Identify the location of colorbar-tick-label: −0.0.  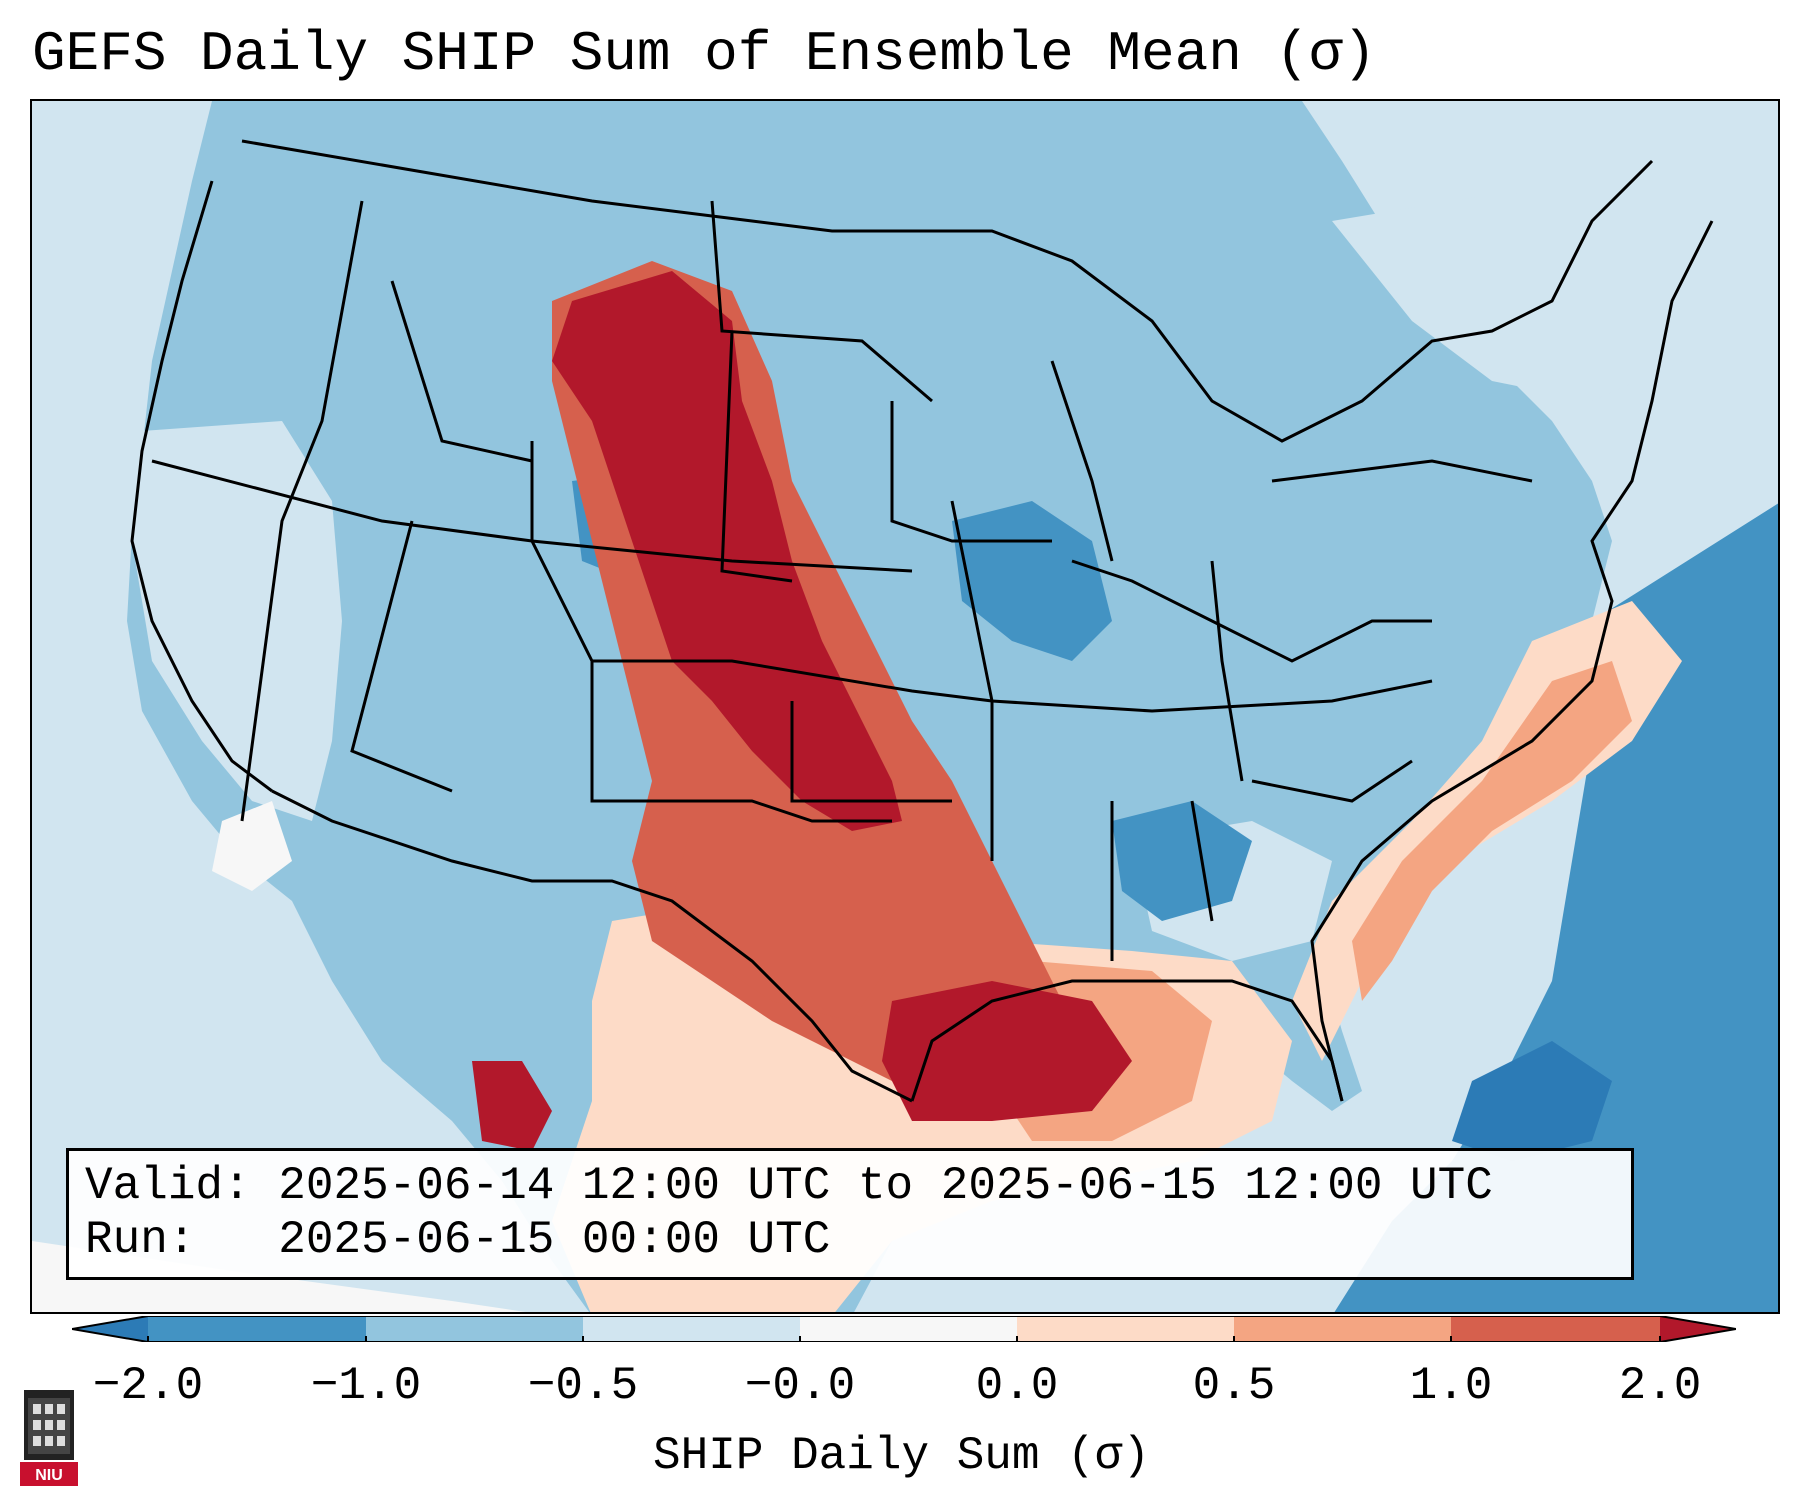
(800, 1386).